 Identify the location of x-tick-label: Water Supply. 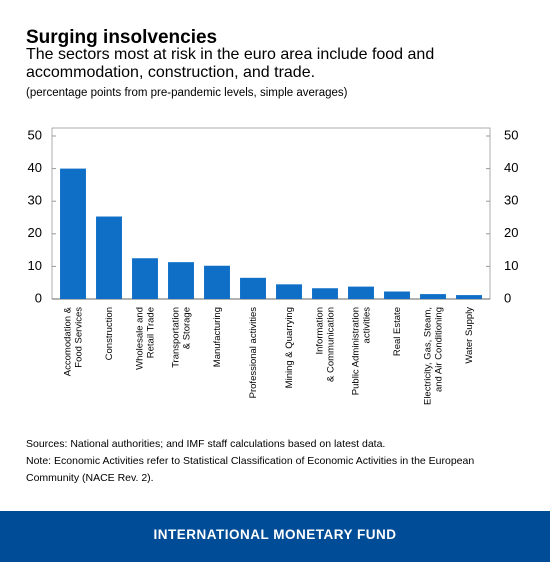
(469, 335).